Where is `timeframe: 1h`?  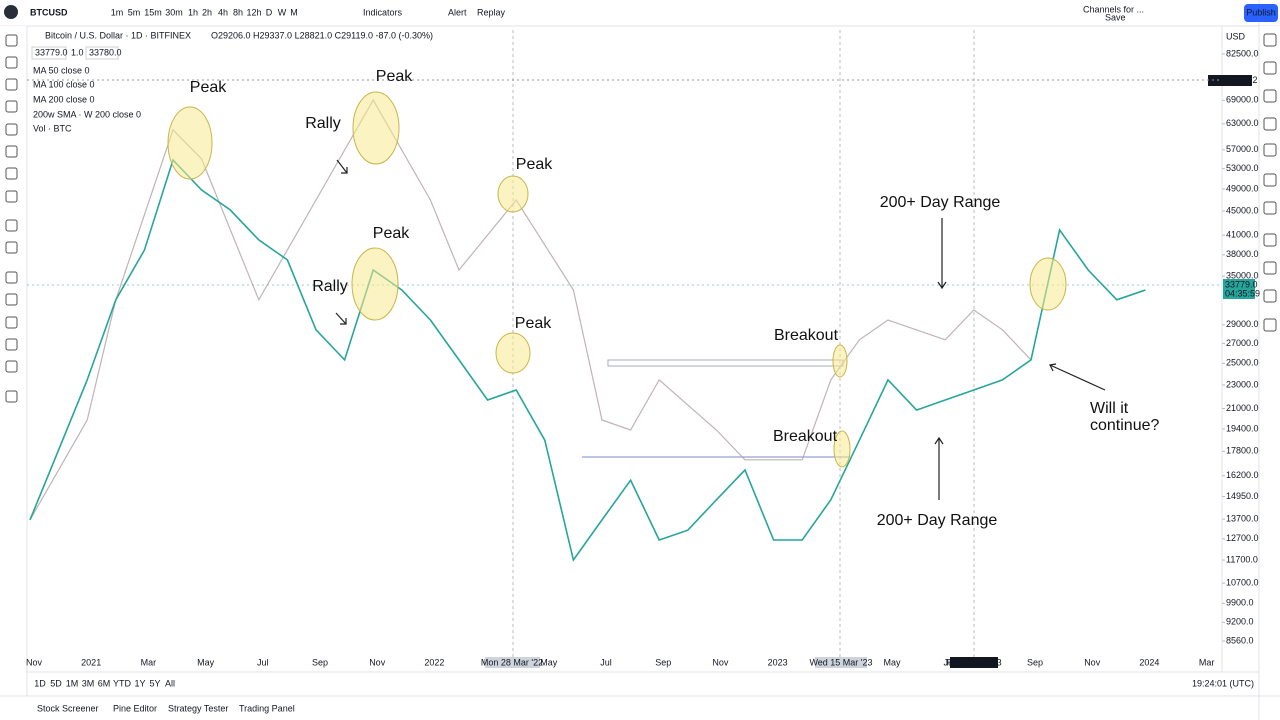 timeframe: 1h is located at coordinates (193, 12).